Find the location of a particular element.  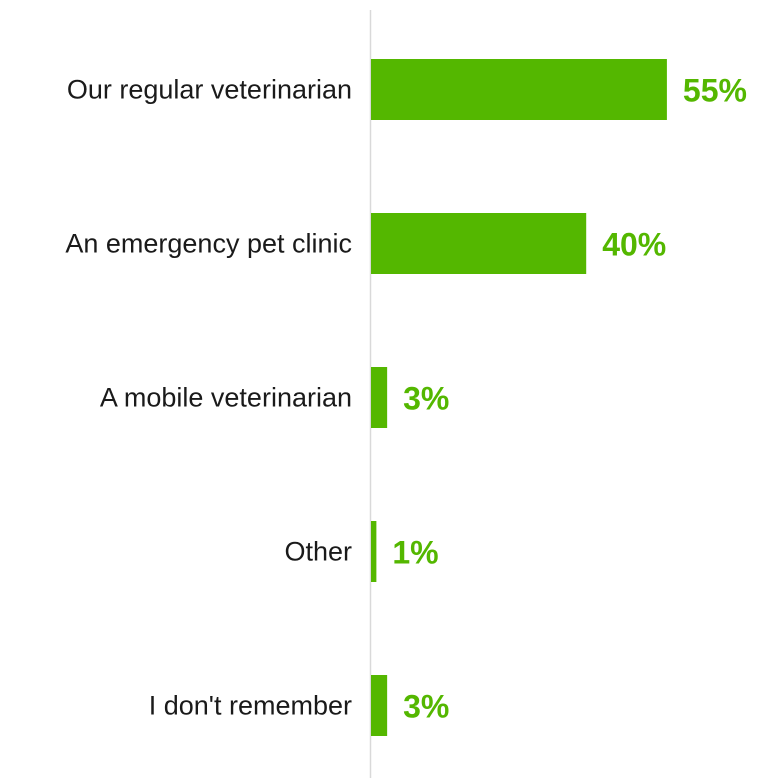

category-label-3: Other is located at coordinates (318, 552).